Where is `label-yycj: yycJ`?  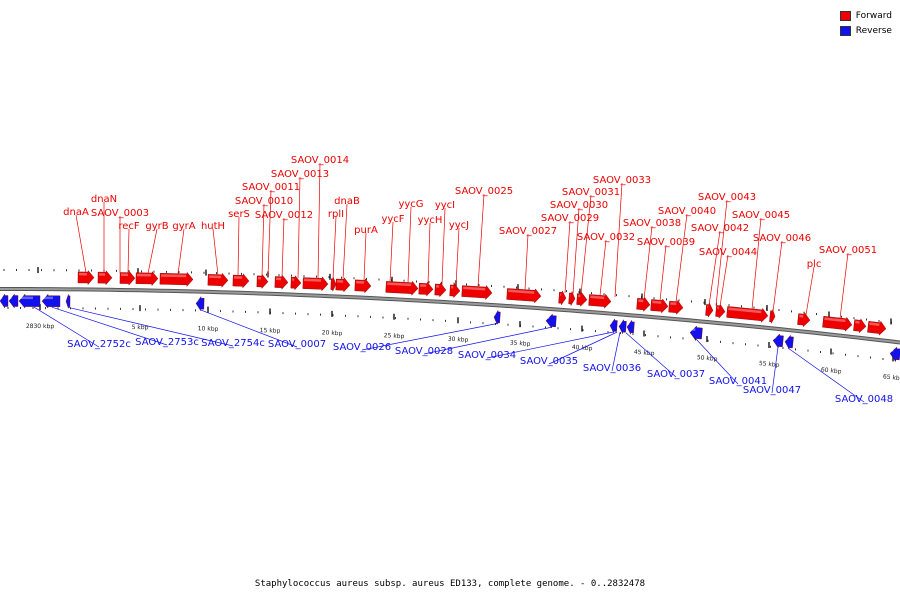
label-yycj: yycJ is located at coordinates (459, 225).